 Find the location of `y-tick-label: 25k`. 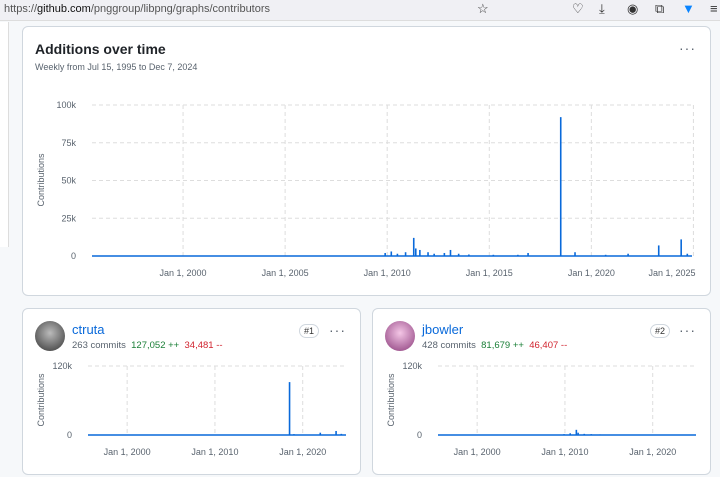

y-tick-label: 25k is located at coordinates (68, 218).